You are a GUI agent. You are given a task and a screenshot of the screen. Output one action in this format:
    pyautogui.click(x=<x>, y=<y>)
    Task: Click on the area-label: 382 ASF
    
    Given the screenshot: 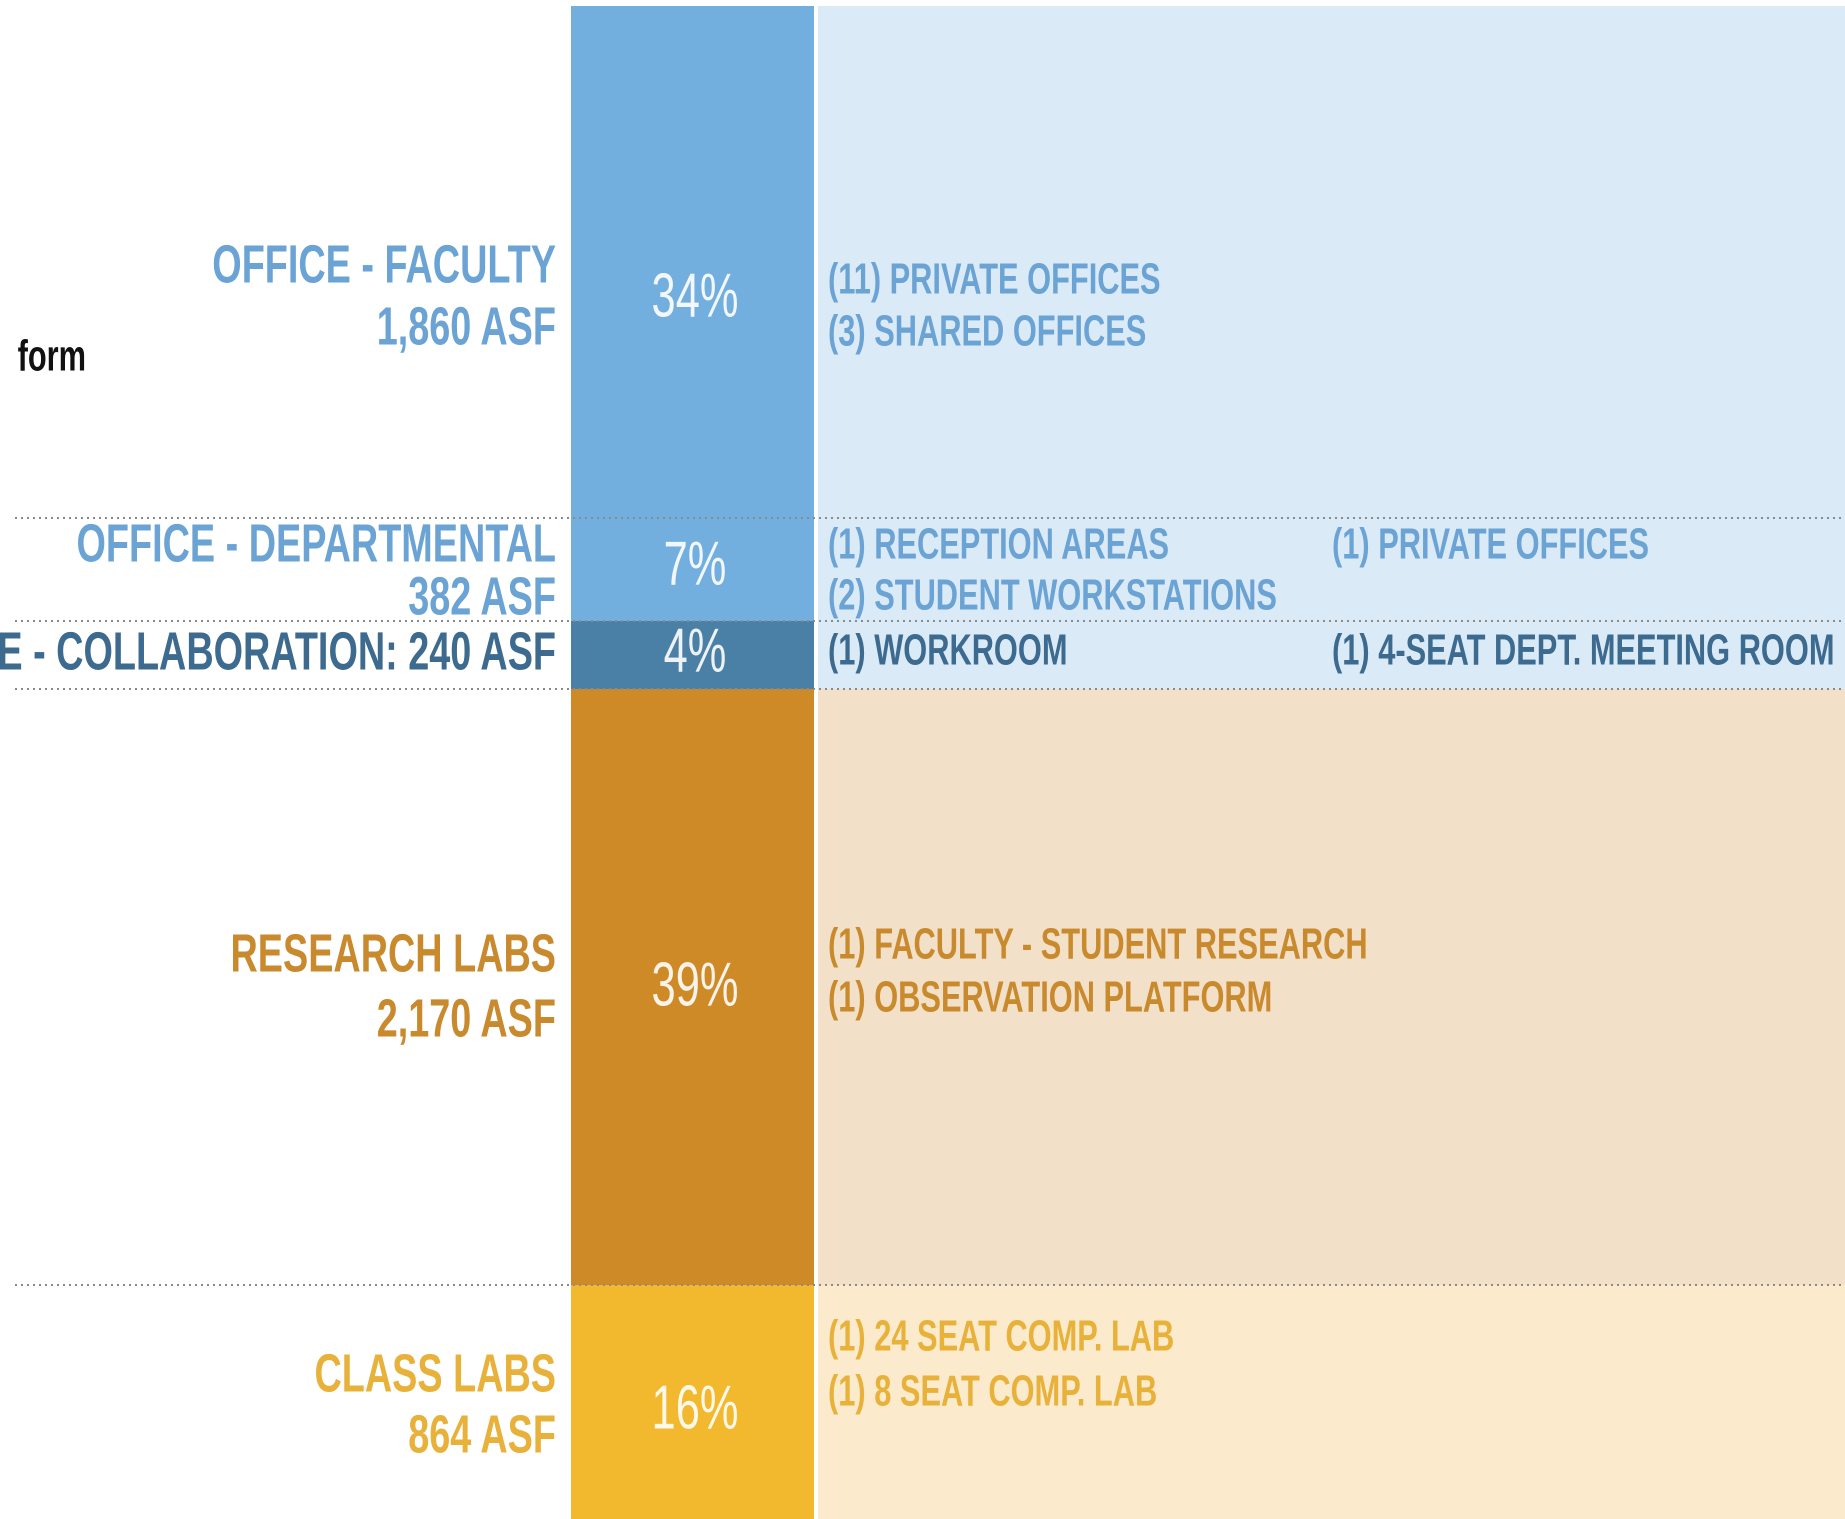 What is the action you would take?
    pyautogui.click(x=482, y=596)
    